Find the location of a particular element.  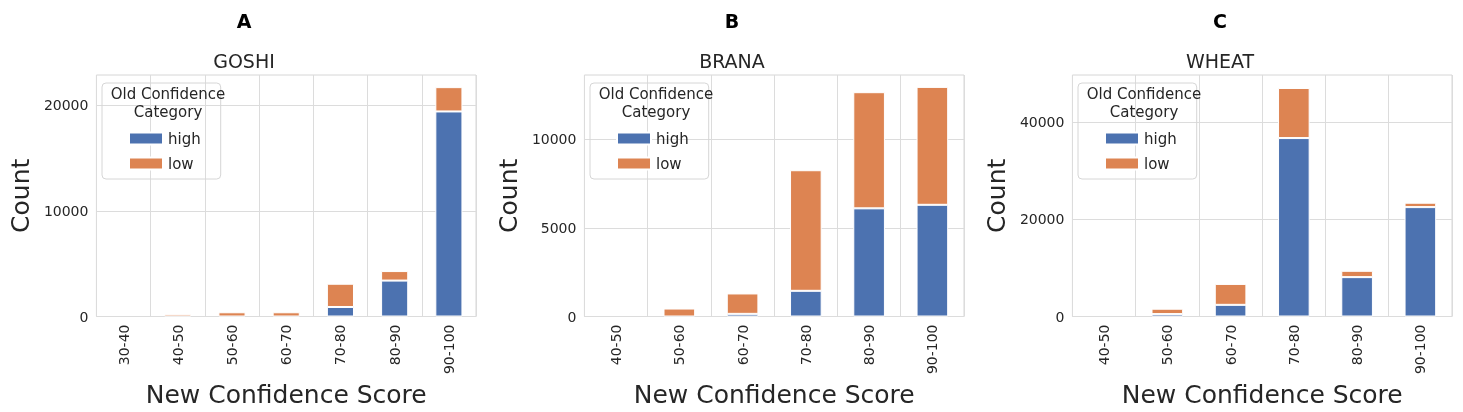

chart-subtitle: BRANA is located at coordinates (732, 60).